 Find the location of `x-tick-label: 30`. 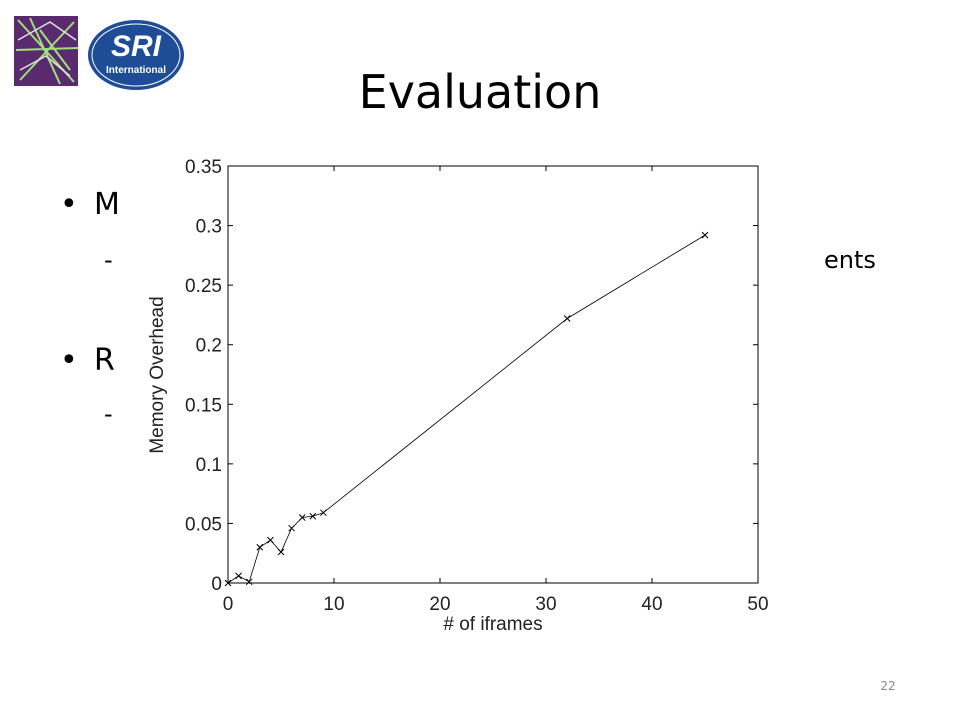

x-tick-label: 30 is located at coordinates (545, 604).